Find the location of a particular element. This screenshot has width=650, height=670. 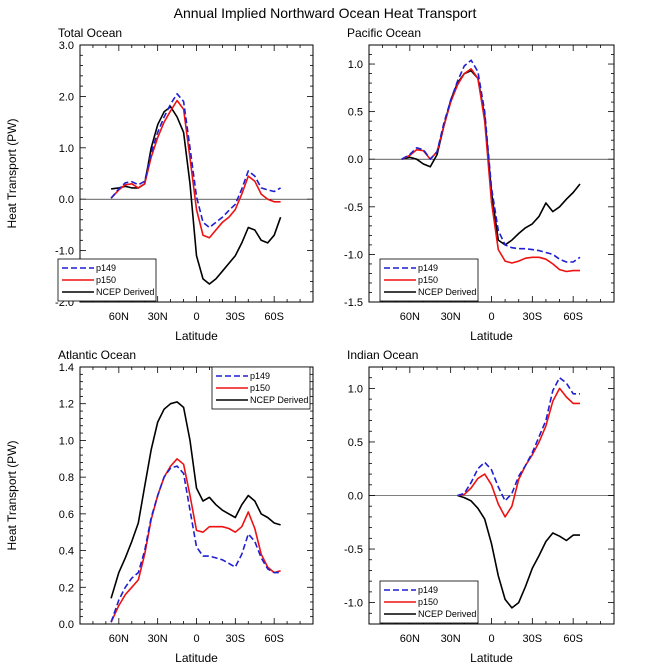

pacific-ocean-series-p150 is located at coordinates (490, 170).